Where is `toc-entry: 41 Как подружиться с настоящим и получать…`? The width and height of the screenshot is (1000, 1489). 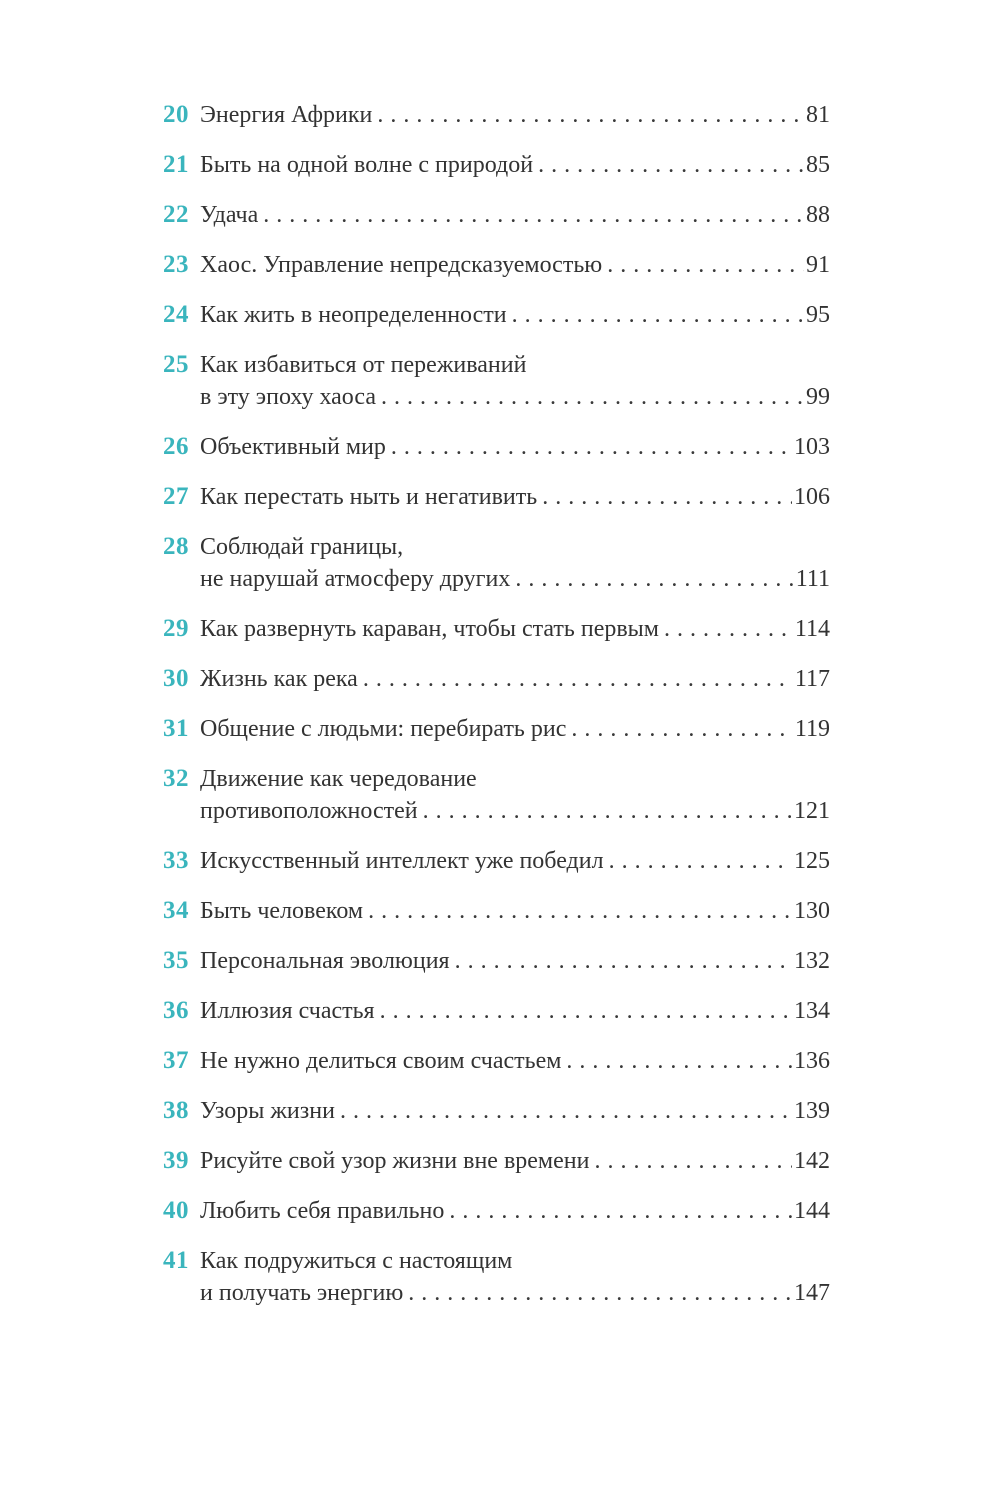 toc-entry: 41 Как подружиться с настоящим и получать… is located at coordinates (496, 1277).